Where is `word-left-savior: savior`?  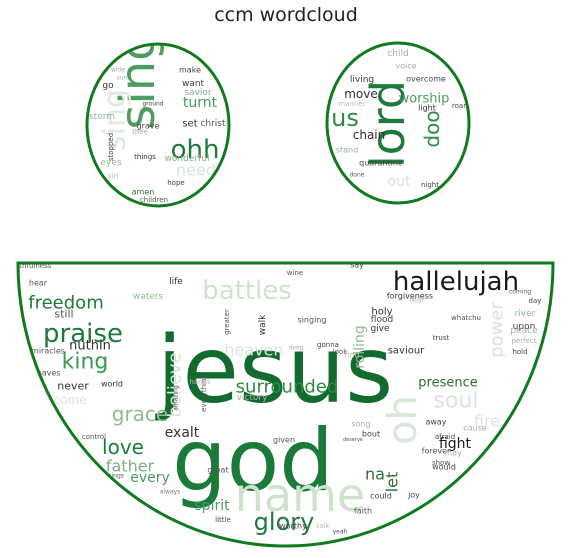
word-left-savior: savior is located at coordinates (198, 93).